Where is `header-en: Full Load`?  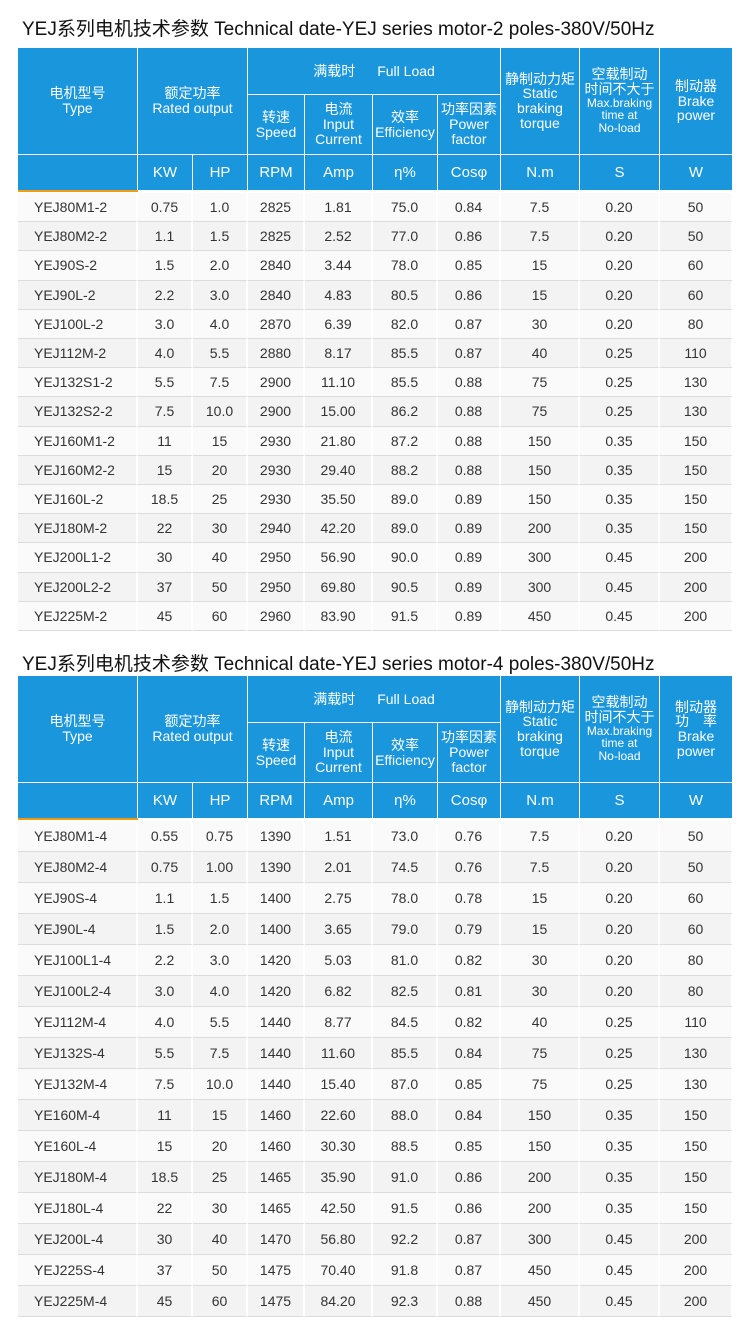 header-en: Full Load is located at coordinates (406, 70).